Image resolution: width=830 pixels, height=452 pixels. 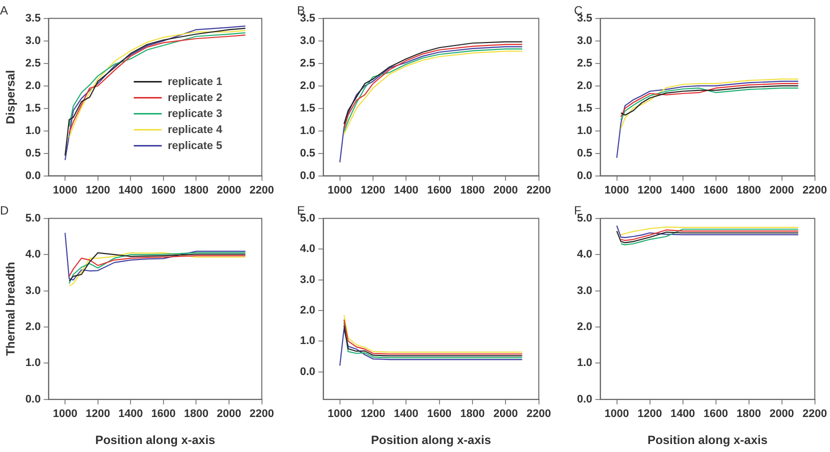 I want to click on y-axis-title: Dispersal, so click(x=11, y=97).